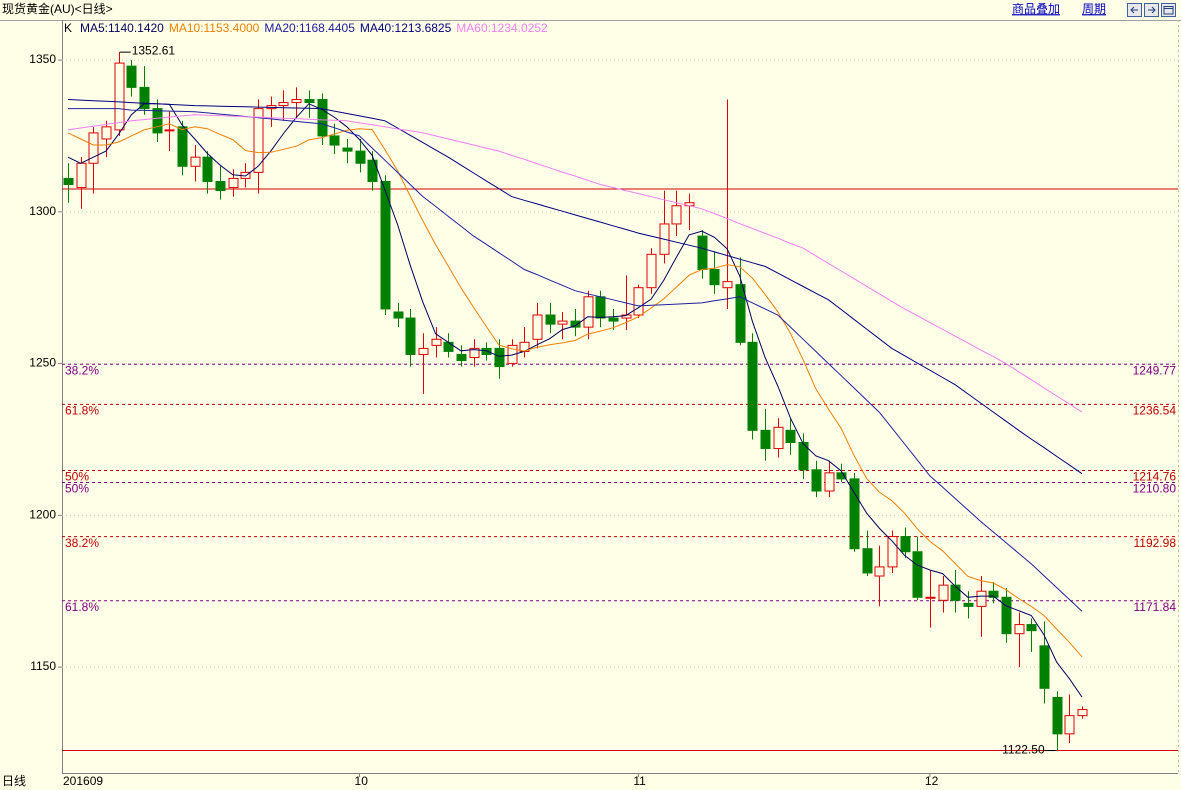 This screenshot has width=1181, height=790. I want to click on x-tick-label: 12, so click(932, 781).